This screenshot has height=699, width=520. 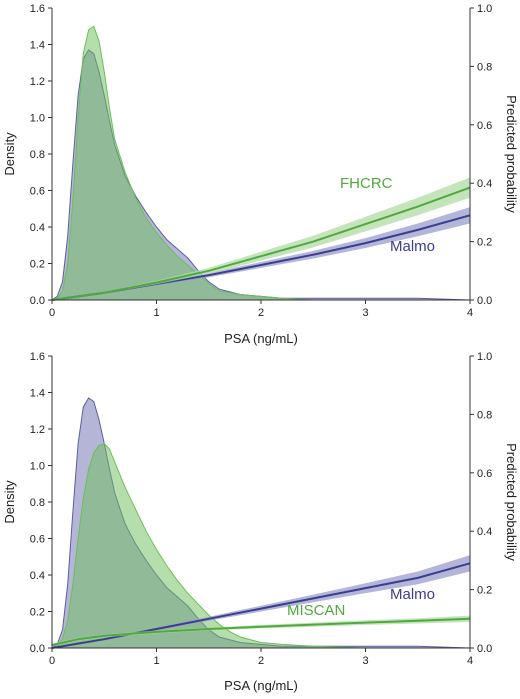 I want to click on bottom-x-axis-title: PSA (ng/mL), so click(x=261, y=685).